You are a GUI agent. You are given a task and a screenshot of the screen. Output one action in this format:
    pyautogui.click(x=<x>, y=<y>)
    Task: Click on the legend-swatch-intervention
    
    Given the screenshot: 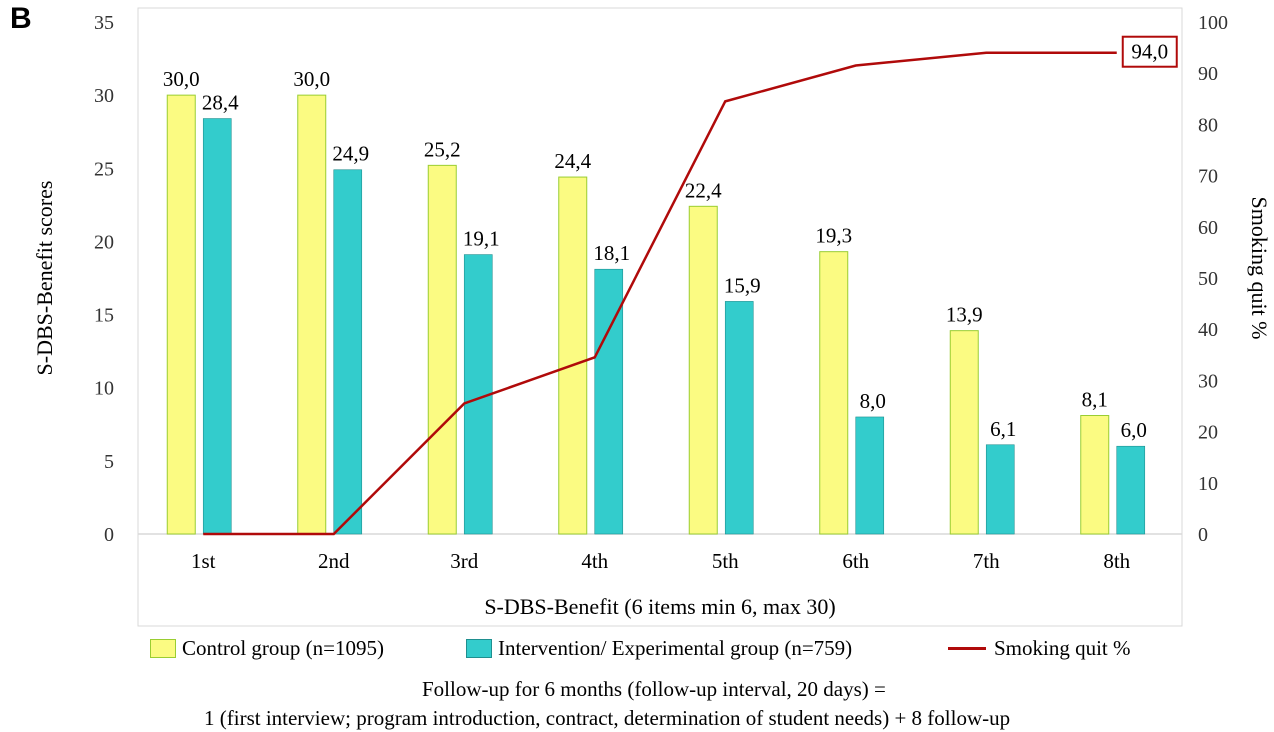 What is the action you would take?
    pyautogui.click(x=479, y=648)
    